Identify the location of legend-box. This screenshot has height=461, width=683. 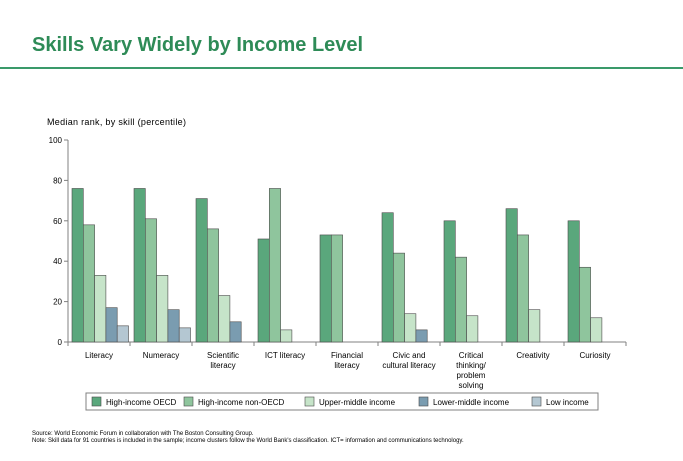
(342, 401).